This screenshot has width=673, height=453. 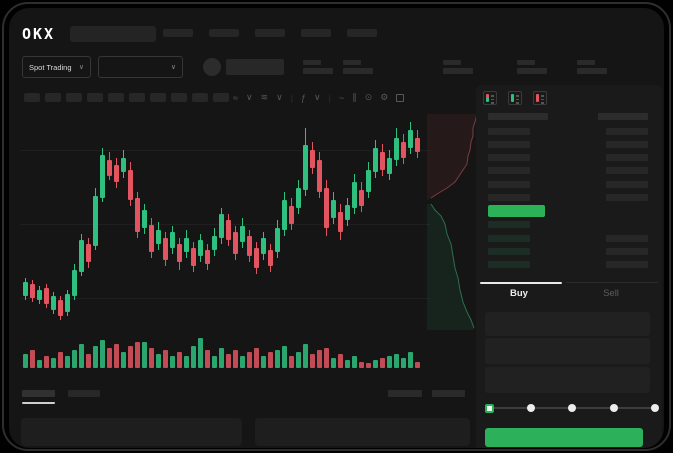 What do you see at coordinates (255, 67) in the screenshot?
I see `pair-name-placeholder` at bounding box center [255, 67].